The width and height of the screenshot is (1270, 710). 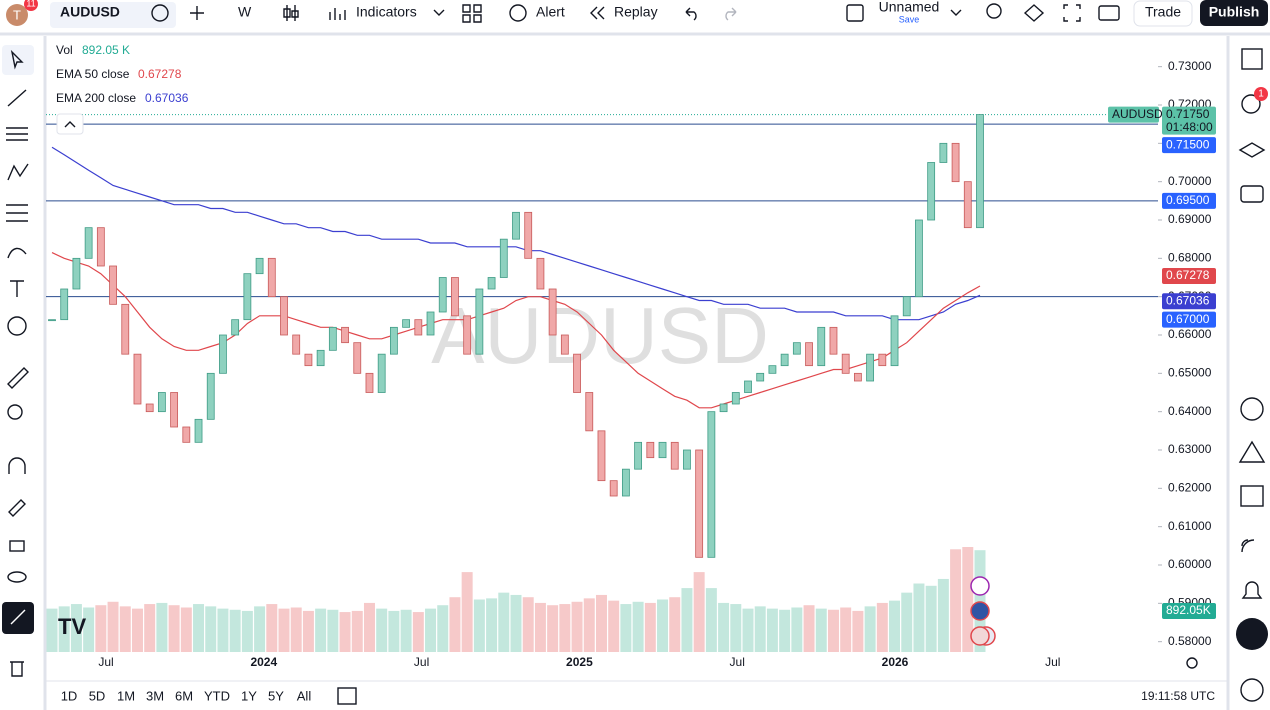 What do you see at coordinates (337, 14) in the screenshot?
I see `indicators-icon` at bounding box center [337, 14].